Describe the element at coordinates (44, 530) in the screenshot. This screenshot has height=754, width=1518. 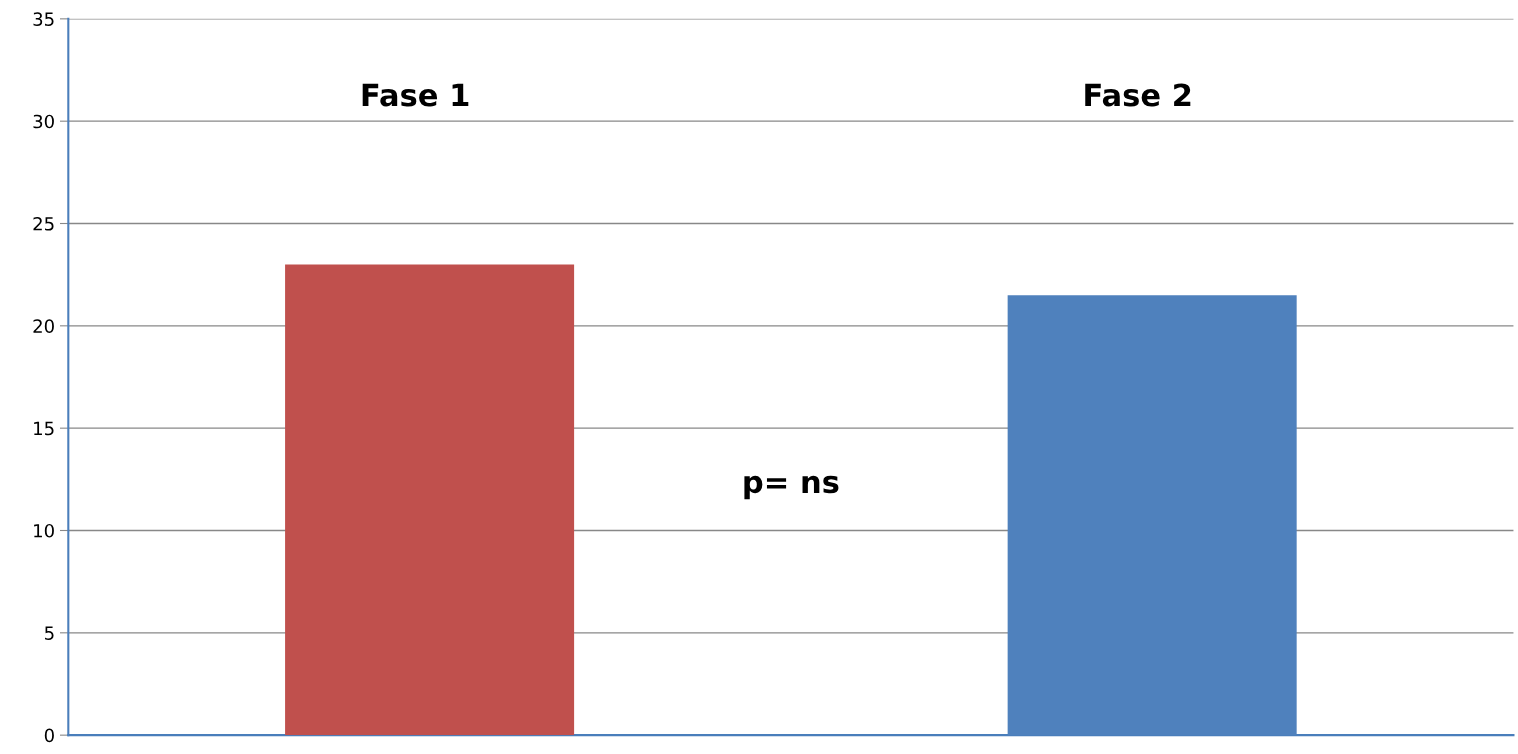
I see `y-tick-label: 10` at that location.